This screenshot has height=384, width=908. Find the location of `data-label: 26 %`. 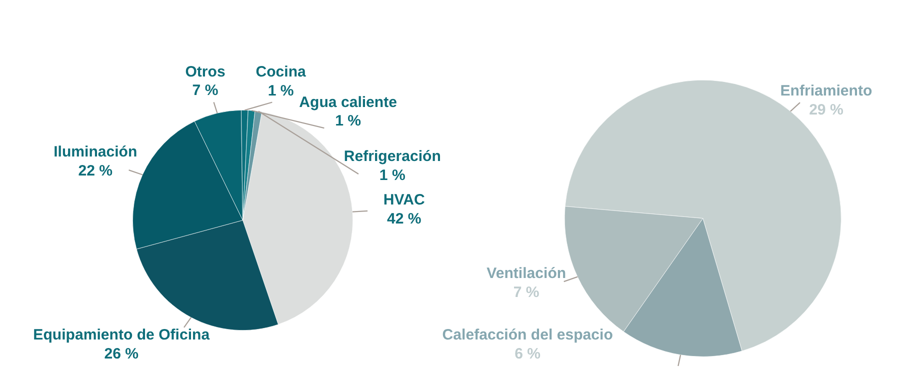

data-label: 26 % is located at coordinates (121, 354).